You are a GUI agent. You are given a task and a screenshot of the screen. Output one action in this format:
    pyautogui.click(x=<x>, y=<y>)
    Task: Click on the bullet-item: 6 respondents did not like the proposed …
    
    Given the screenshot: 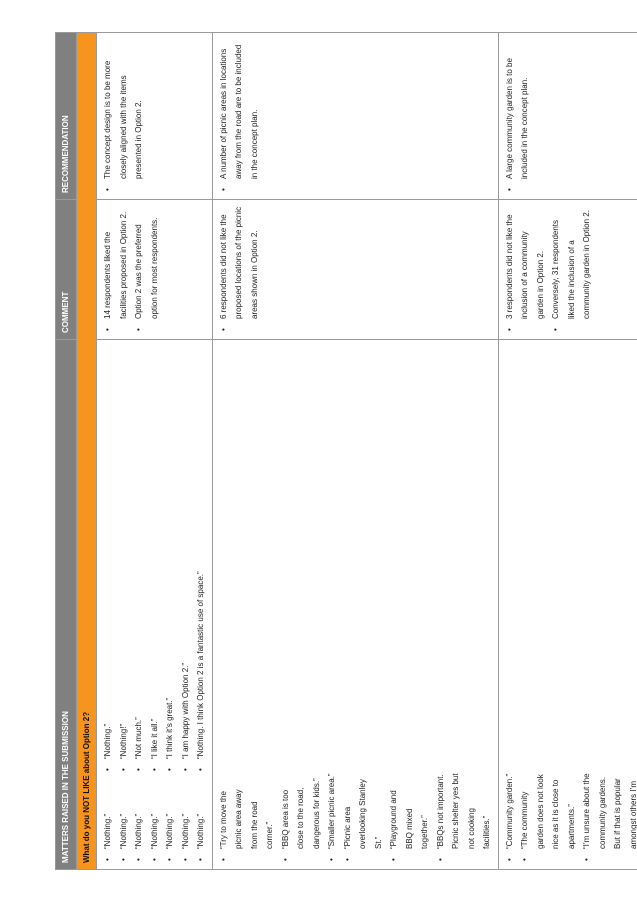 What is the action you would take?
    pyautogui.click(x=239, y=269)
    